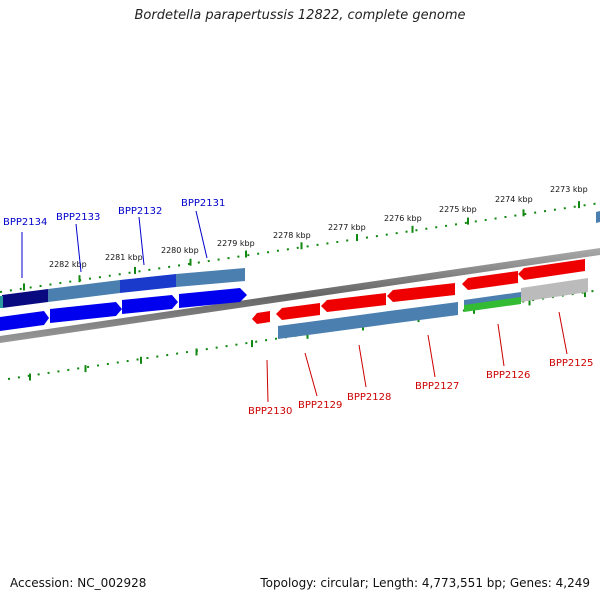 Image resolution: width=600 pixels, height=600 pixels. Describe the element at coordinates (236, 243) in the screenshot. I see `kbp-label: 2279 kbp` at that location.